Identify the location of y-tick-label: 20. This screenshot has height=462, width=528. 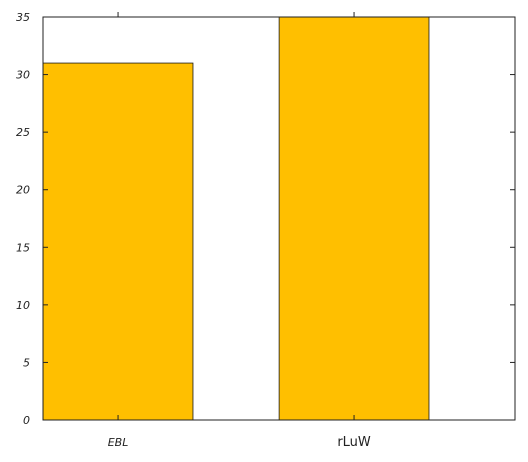
(23, 190).